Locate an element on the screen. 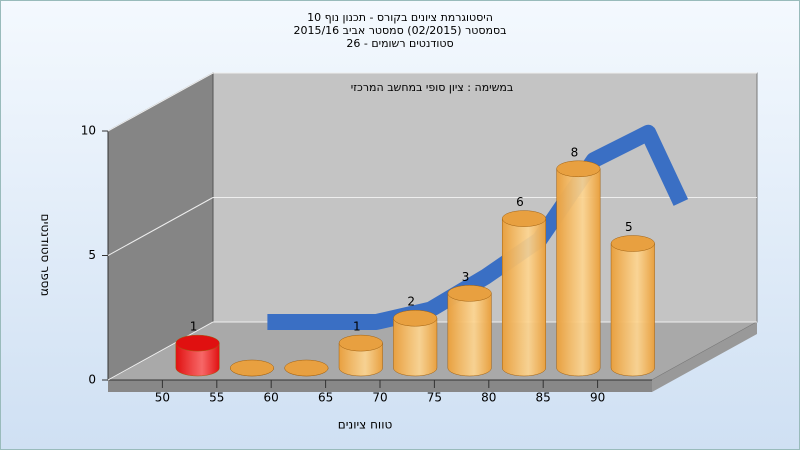 The height and width of the screenshot is (454, 800). title-line: בסמסטר (02/2015) סמסטר אביב 2015/16 is located at coordinates (399, 30).